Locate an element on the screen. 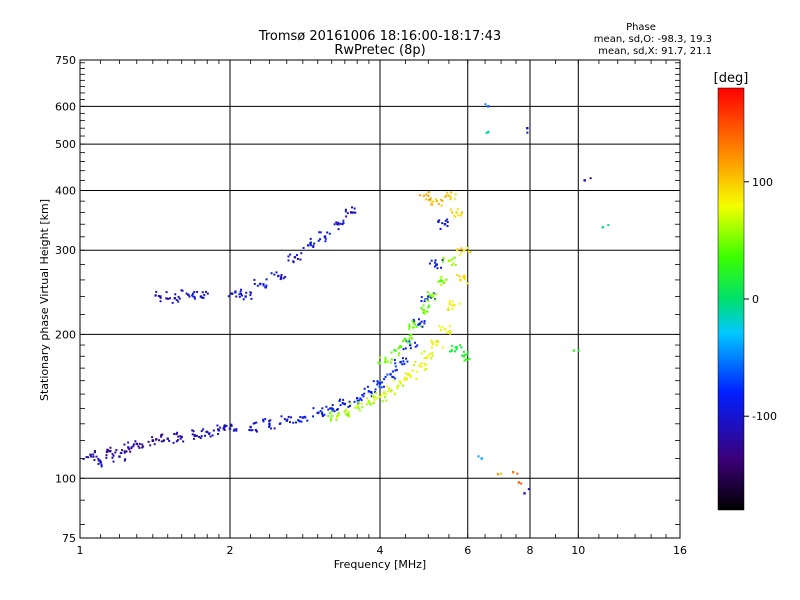 The image size is (800, 600). colorbar-label: [deg] is located at coordinates (731, 78).